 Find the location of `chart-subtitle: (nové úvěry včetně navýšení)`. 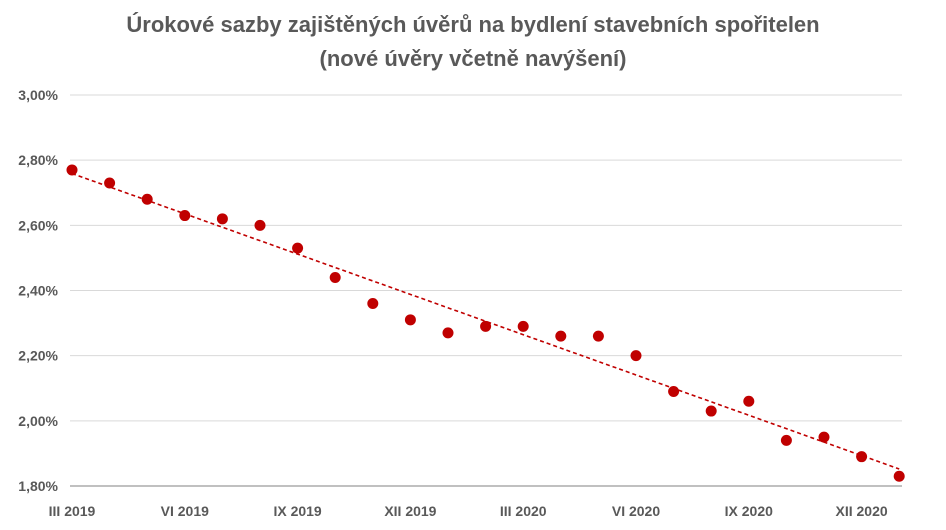

chart-subtitle: (nové úvěry včetně navýšení) is located at coordinates (473, 58).